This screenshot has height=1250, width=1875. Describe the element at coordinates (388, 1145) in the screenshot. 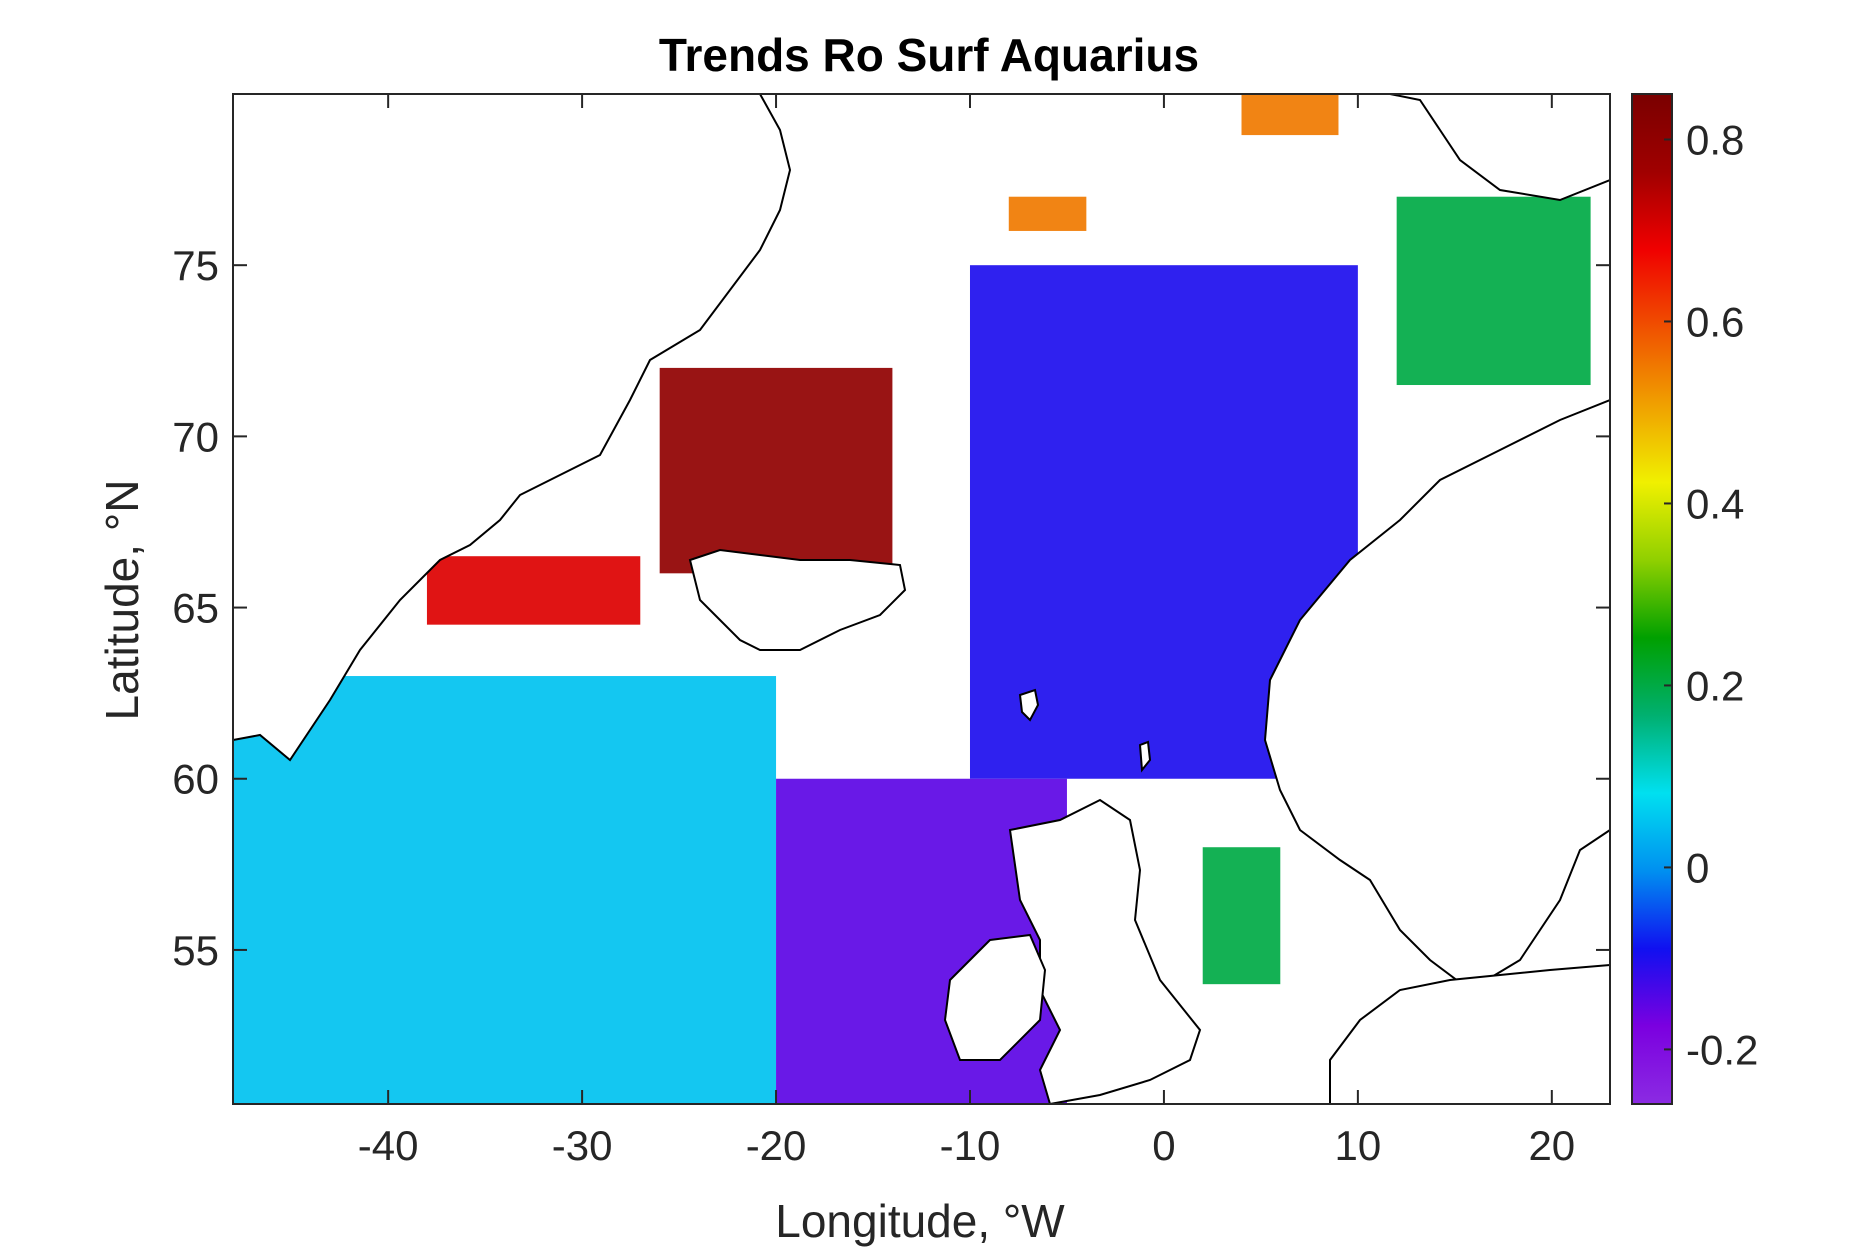

I see `x-tick-label: -40` at that location.